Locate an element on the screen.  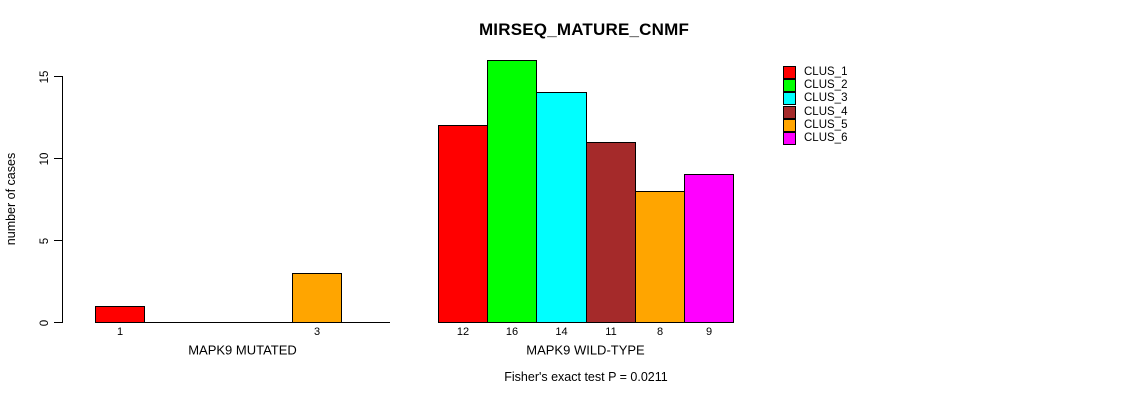
group-label: MAPK9 WILD-TYPE is located at coordinates (585, 350).